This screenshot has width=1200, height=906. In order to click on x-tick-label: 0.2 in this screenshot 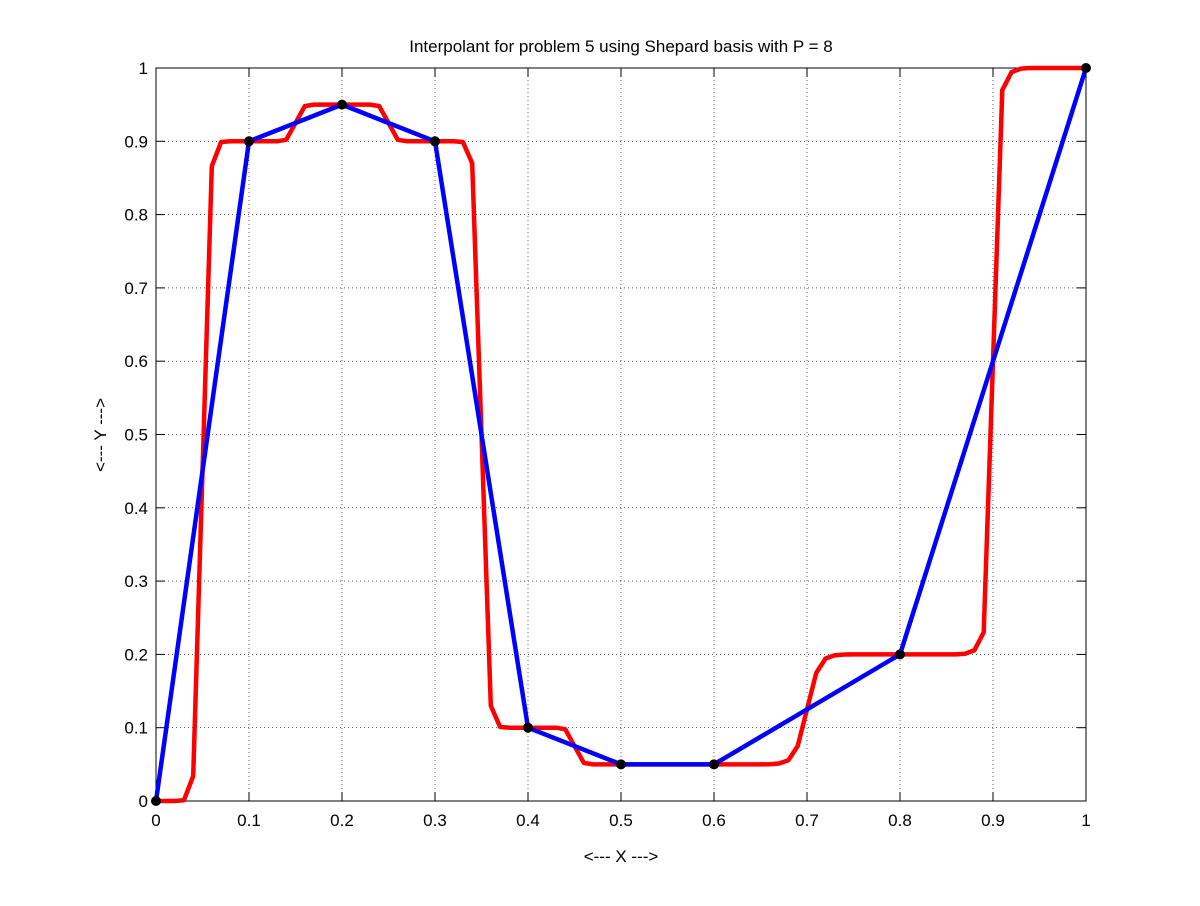, I will do `click(342, 820)`.